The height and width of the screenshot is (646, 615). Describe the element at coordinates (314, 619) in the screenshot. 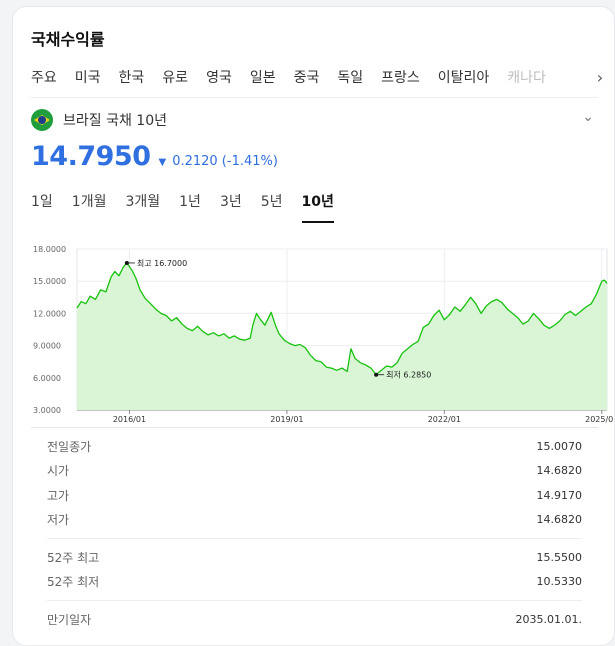

I see `stat-row-maturity: 만기일자 2035.01.01.` at that location.